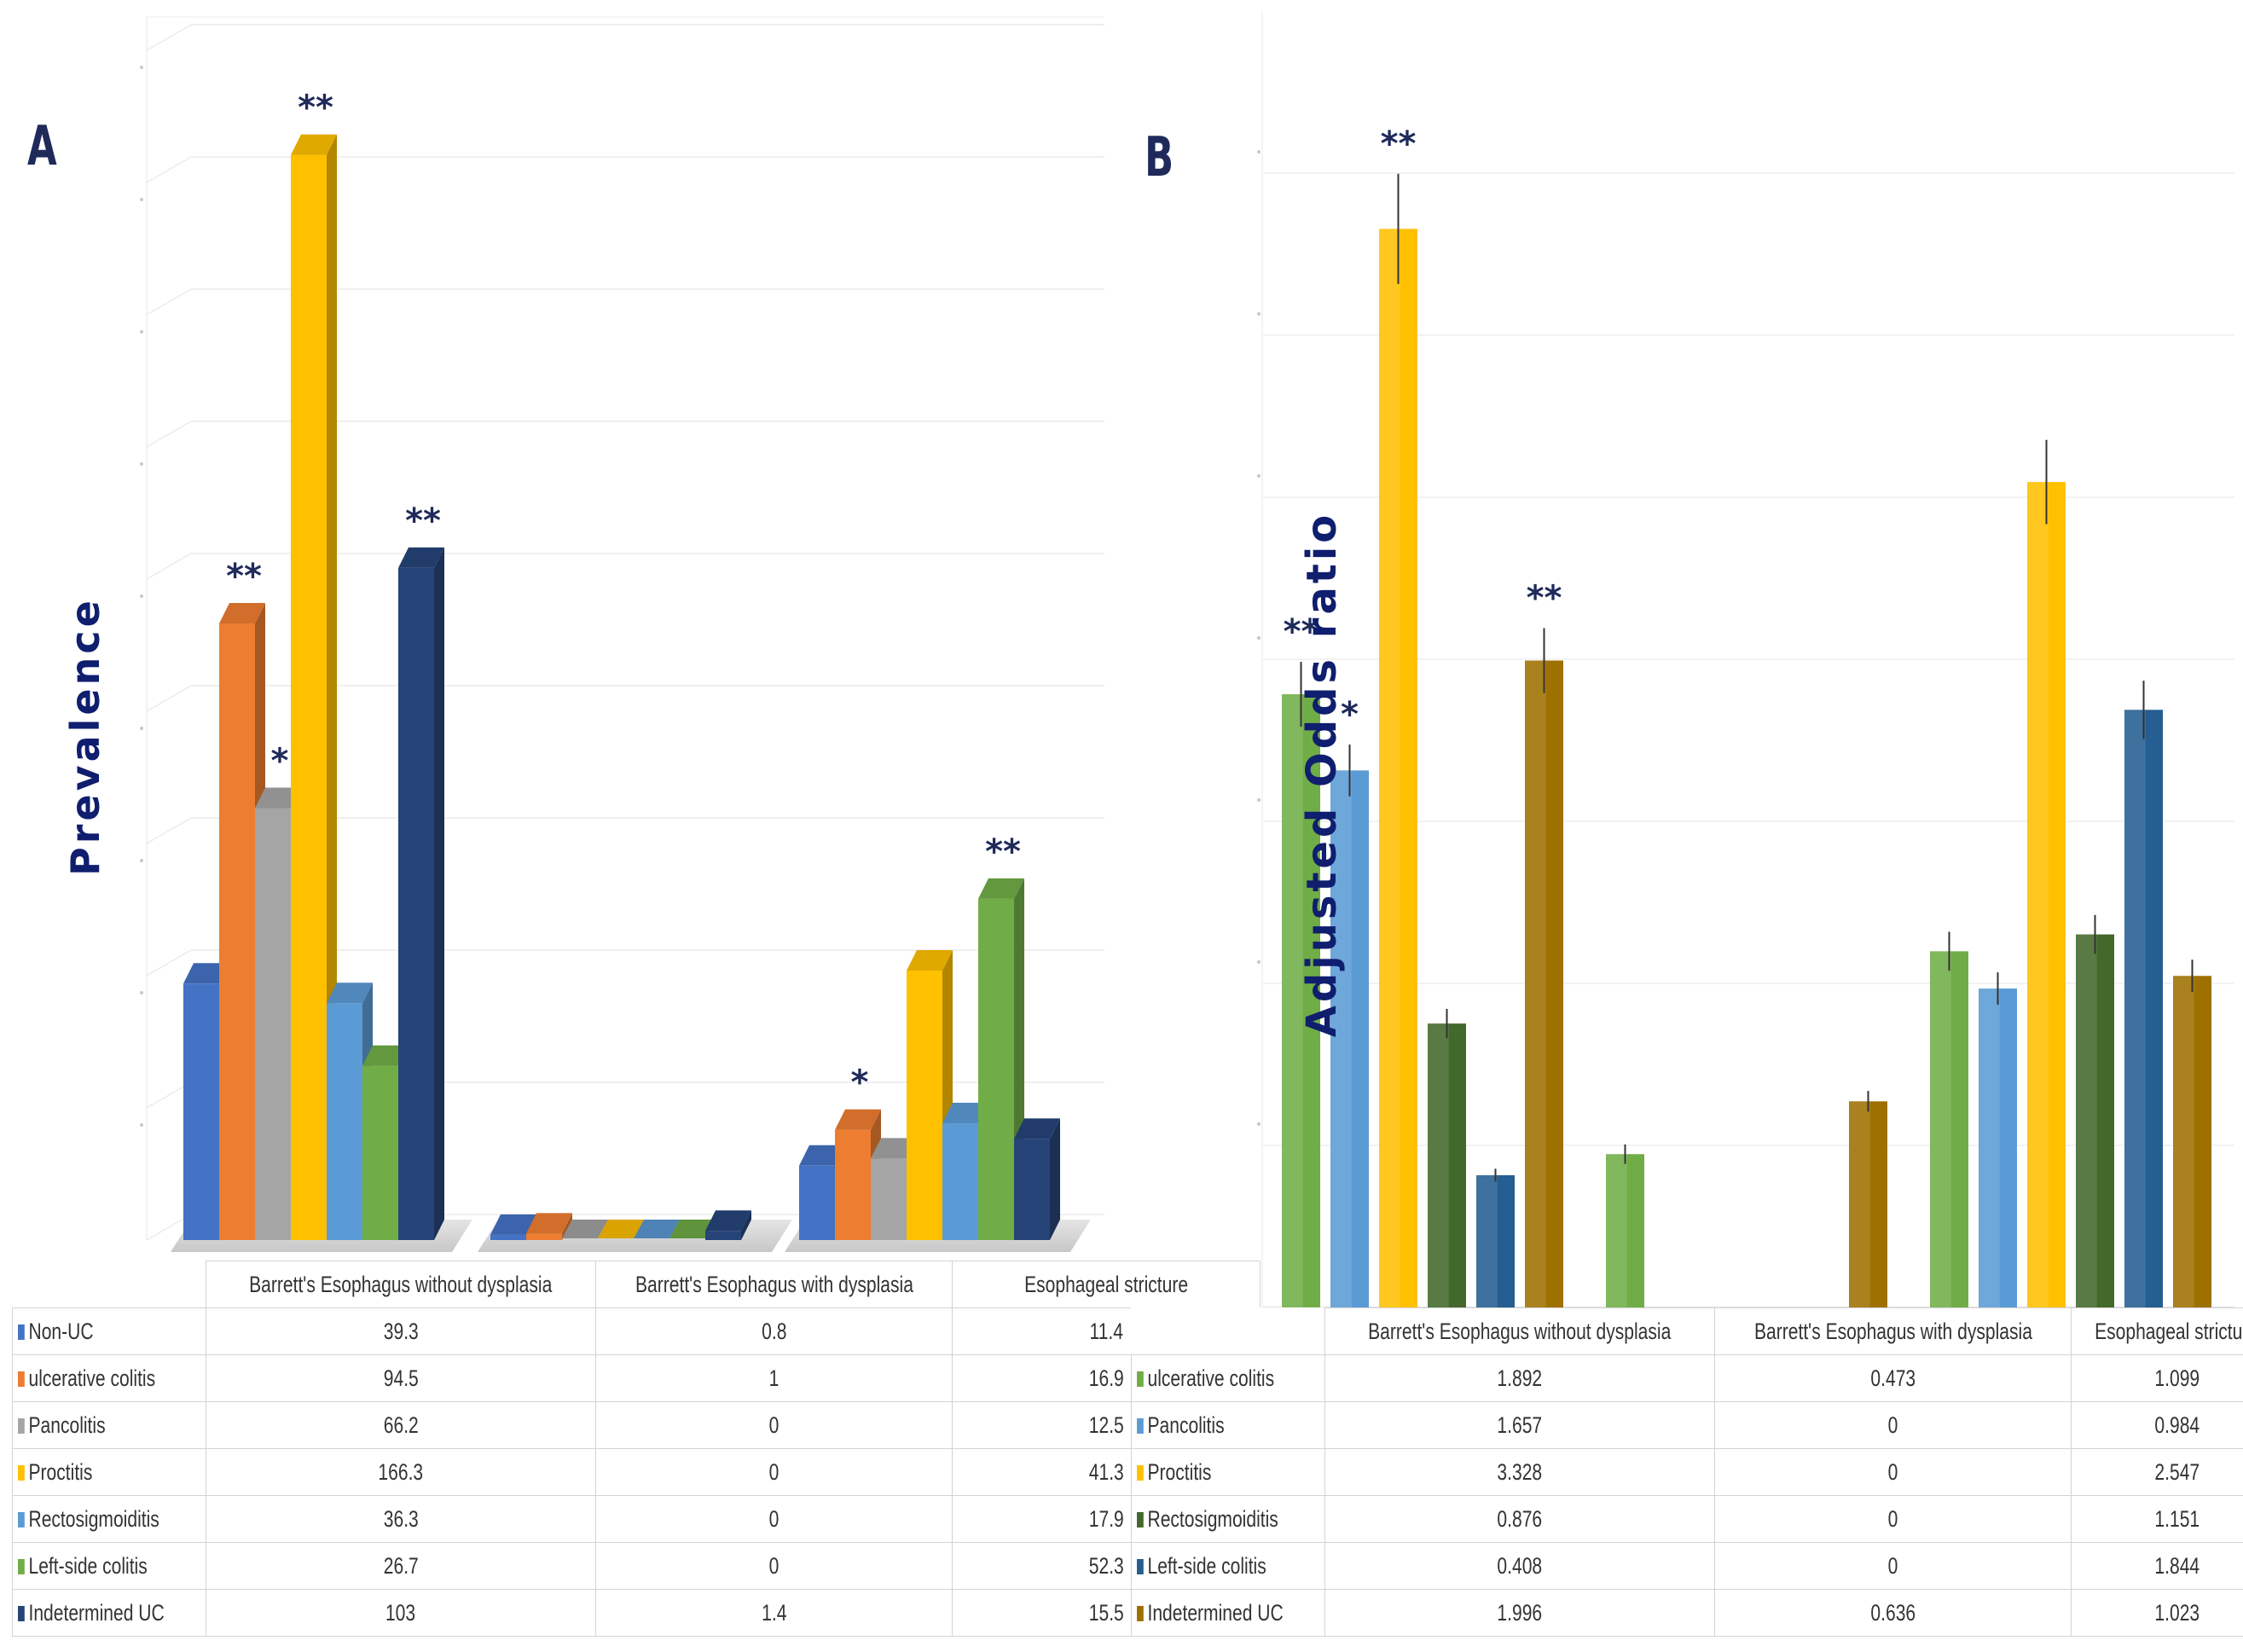  I want to click on table-b-cell: 1.844, so click(2157, 1566).